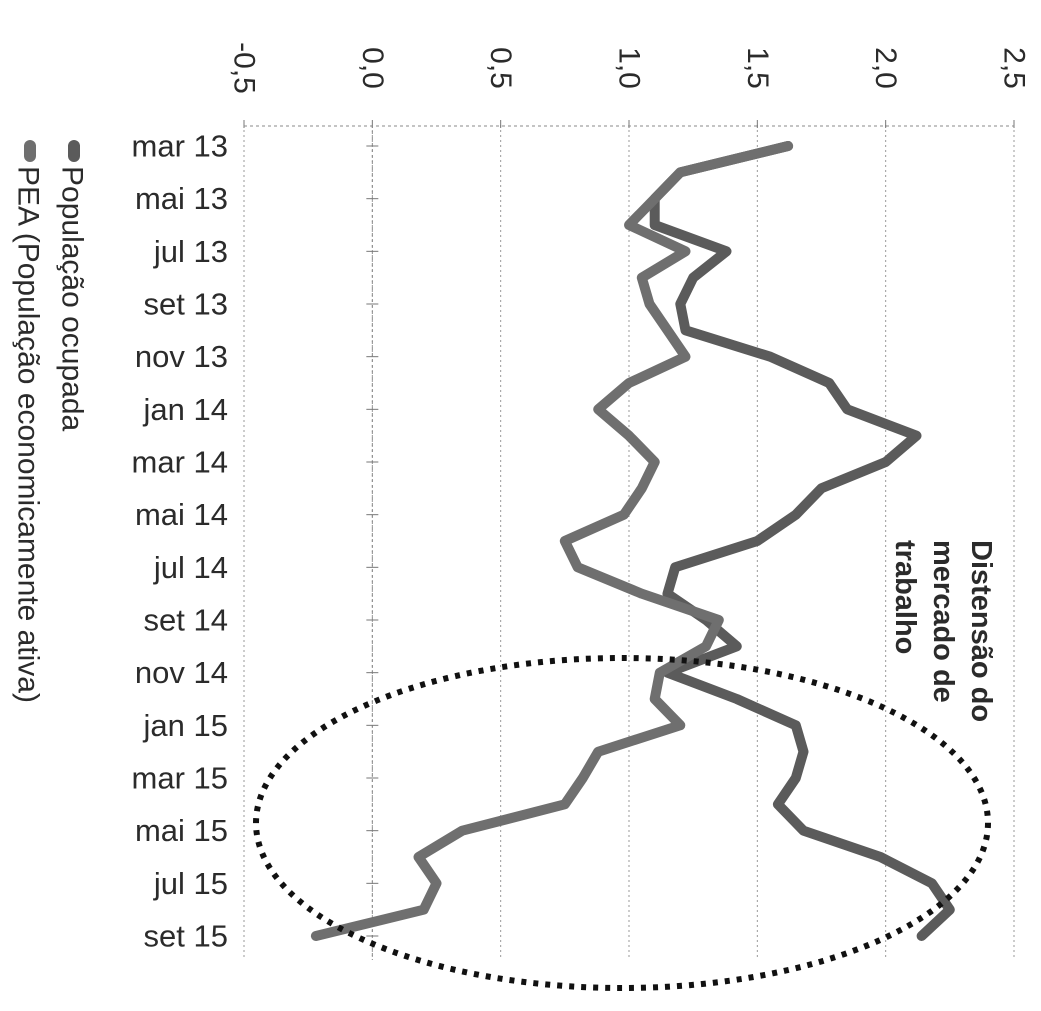  Describe the element at coordinates (757, 68) in the screenshot. I see `value-tick-label: 1,5` at that location.